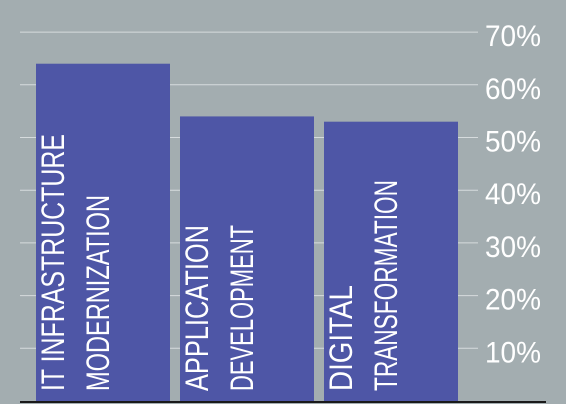 This screenshot has width=566, height=404. I want to click on bar-label: IT INFRASTRUCTURE MODERNIZATION, so click(75, 262).